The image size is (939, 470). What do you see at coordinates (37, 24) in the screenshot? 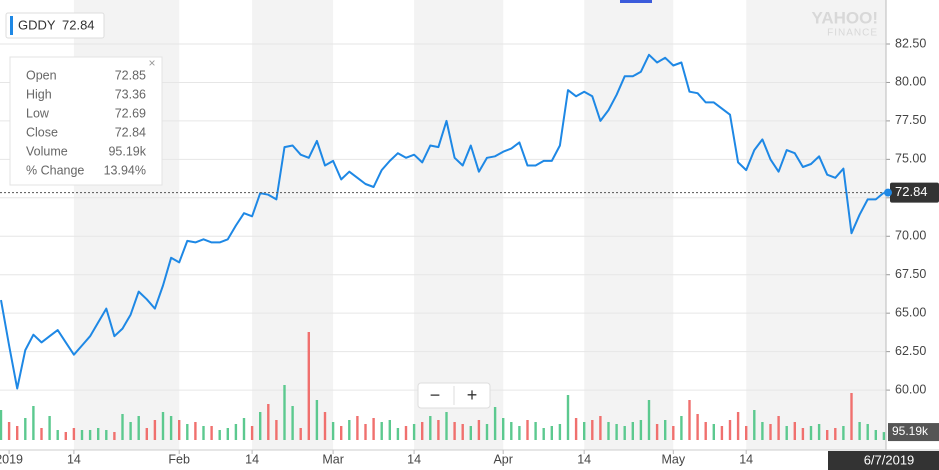
I see `legend-symbol: GDDY` at bounding box center [37, 24].